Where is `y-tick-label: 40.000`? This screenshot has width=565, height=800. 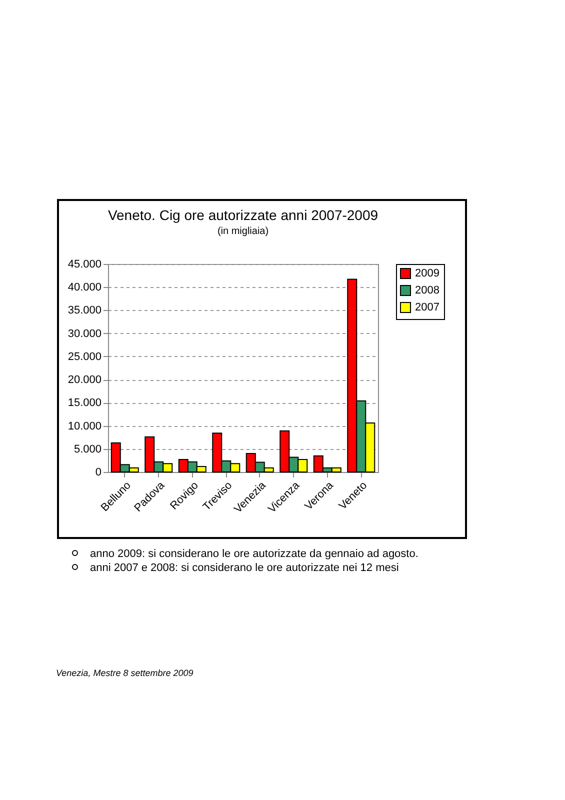
y-tick-label: 40.000 is located at coordinates (85, 288).